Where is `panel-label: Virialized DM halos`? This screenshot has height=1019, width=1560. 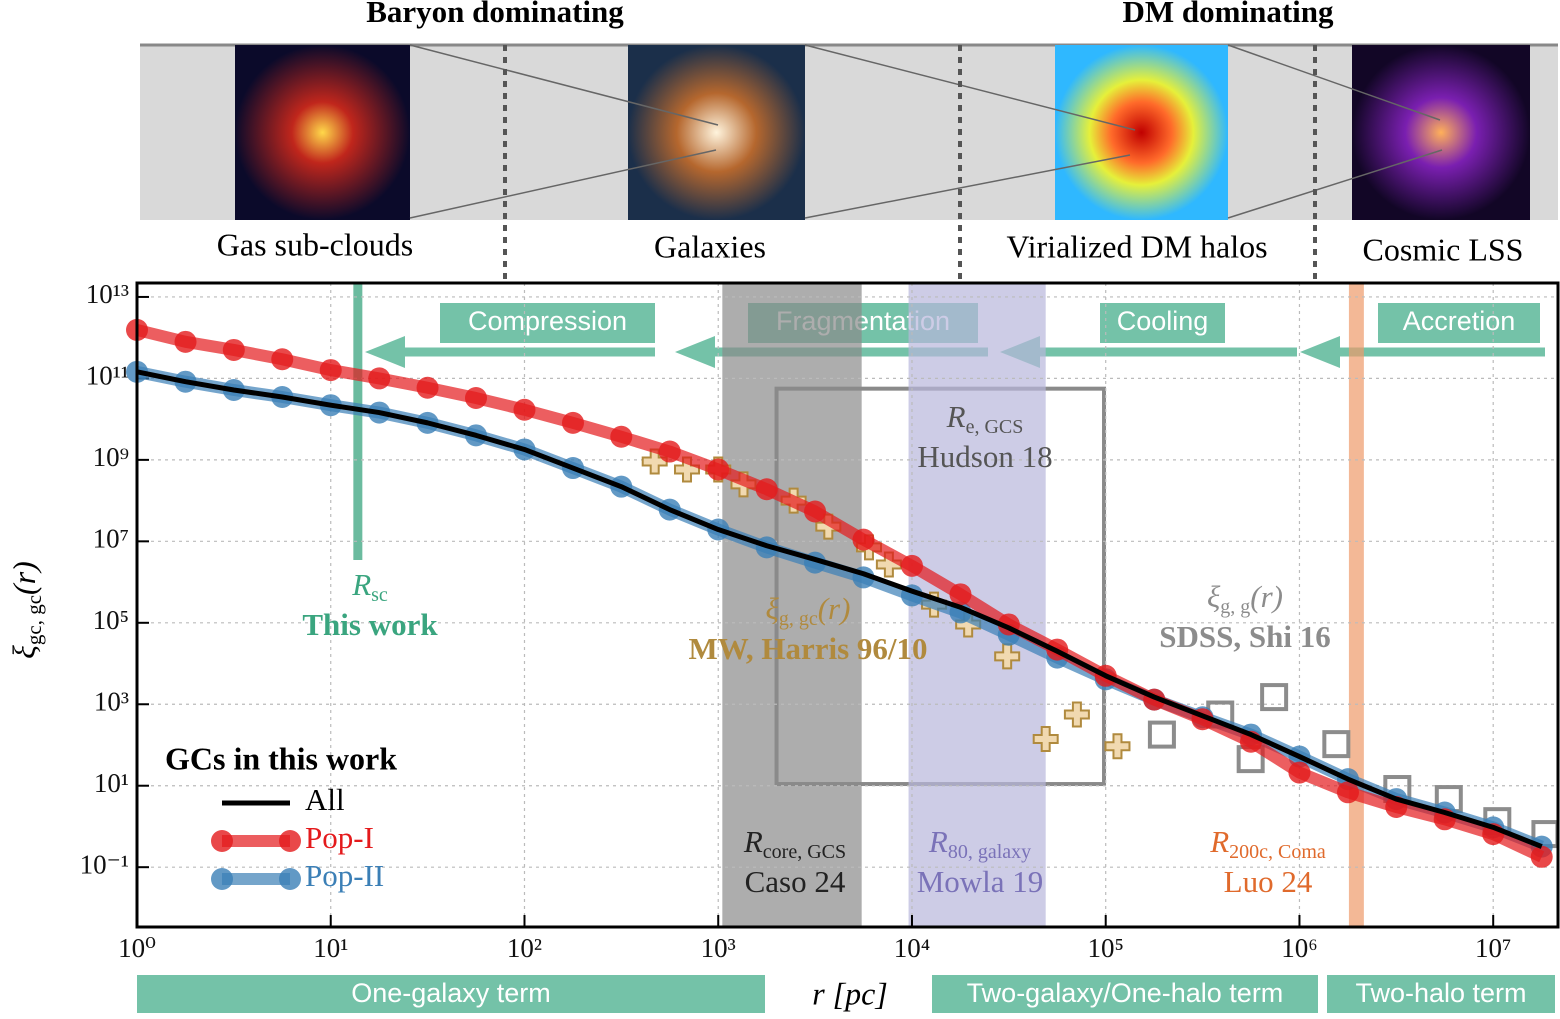
panel-label: Virialized DM halos is located at coordinates (1136, 246).